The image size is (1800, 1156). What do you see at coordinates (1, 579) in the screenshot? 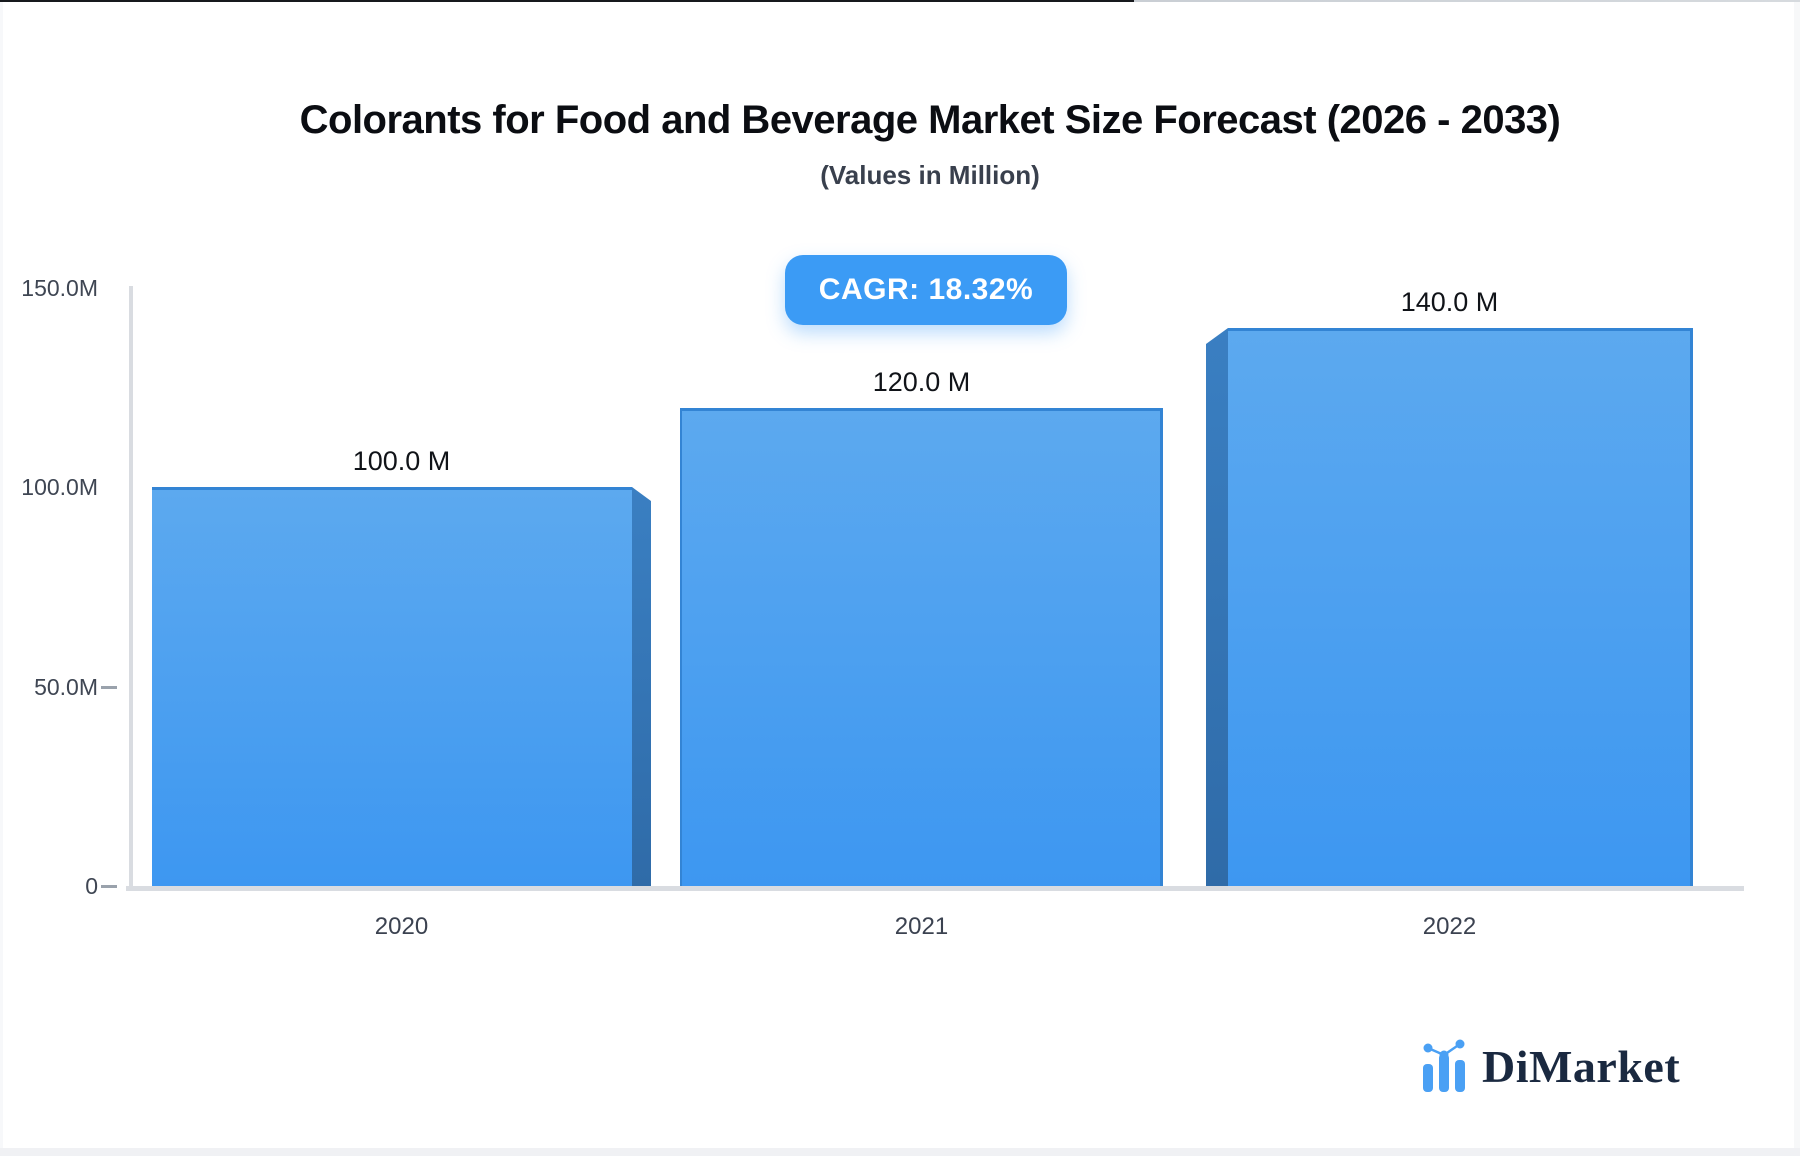
I see `screenshot-left-border` at bounding box center [1, 579].